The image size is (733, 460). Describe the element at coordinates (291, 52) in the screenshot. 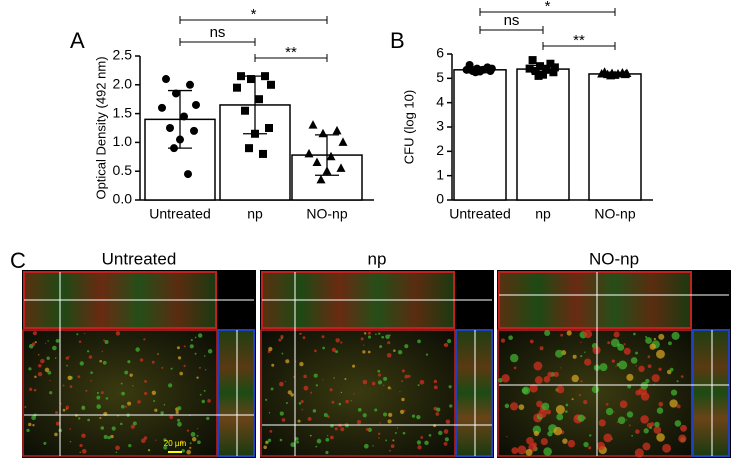

I see `significance-label: **` at that location.